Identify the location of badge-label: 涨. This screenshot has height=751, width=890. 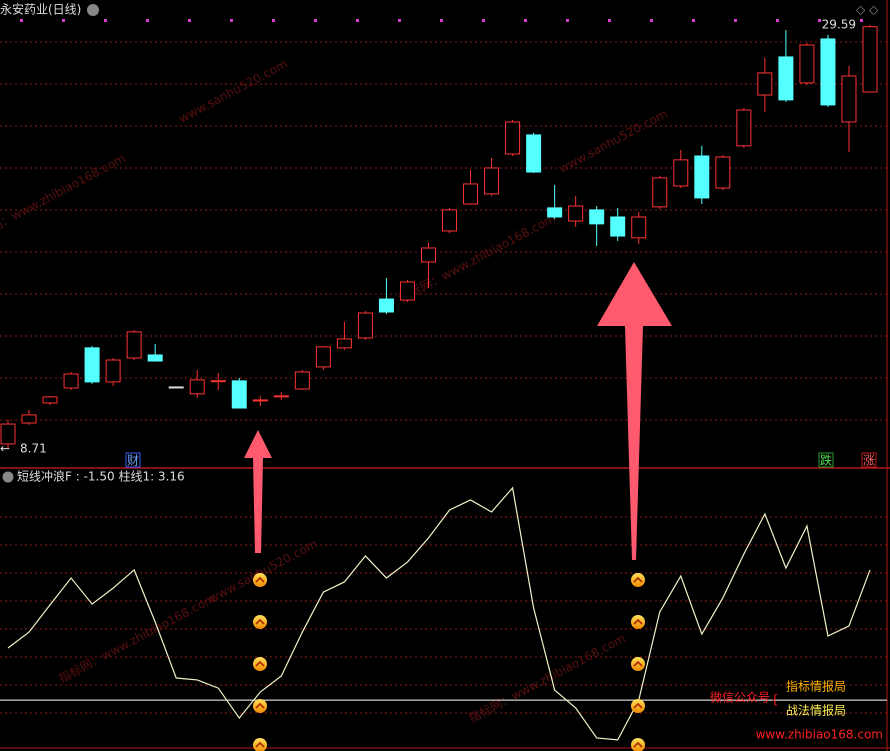
(869, 460).